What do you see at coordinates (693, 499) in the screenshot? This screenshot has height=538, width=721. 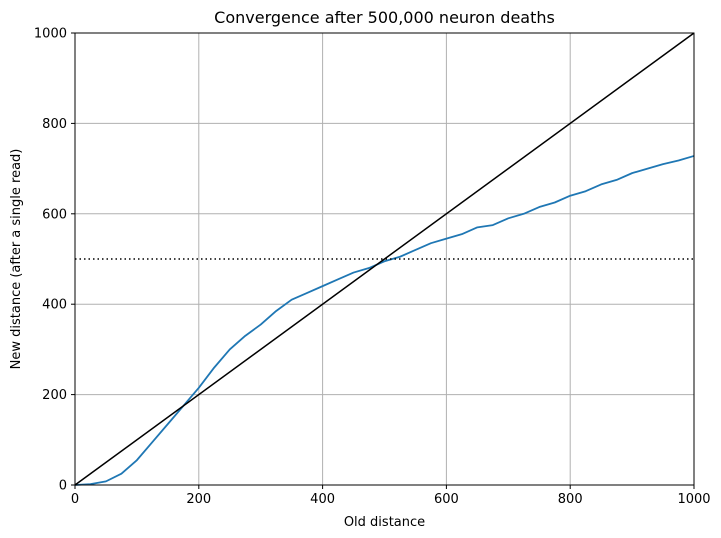 I see `x-tick-label: 1000` at bounding box center [693, 499].